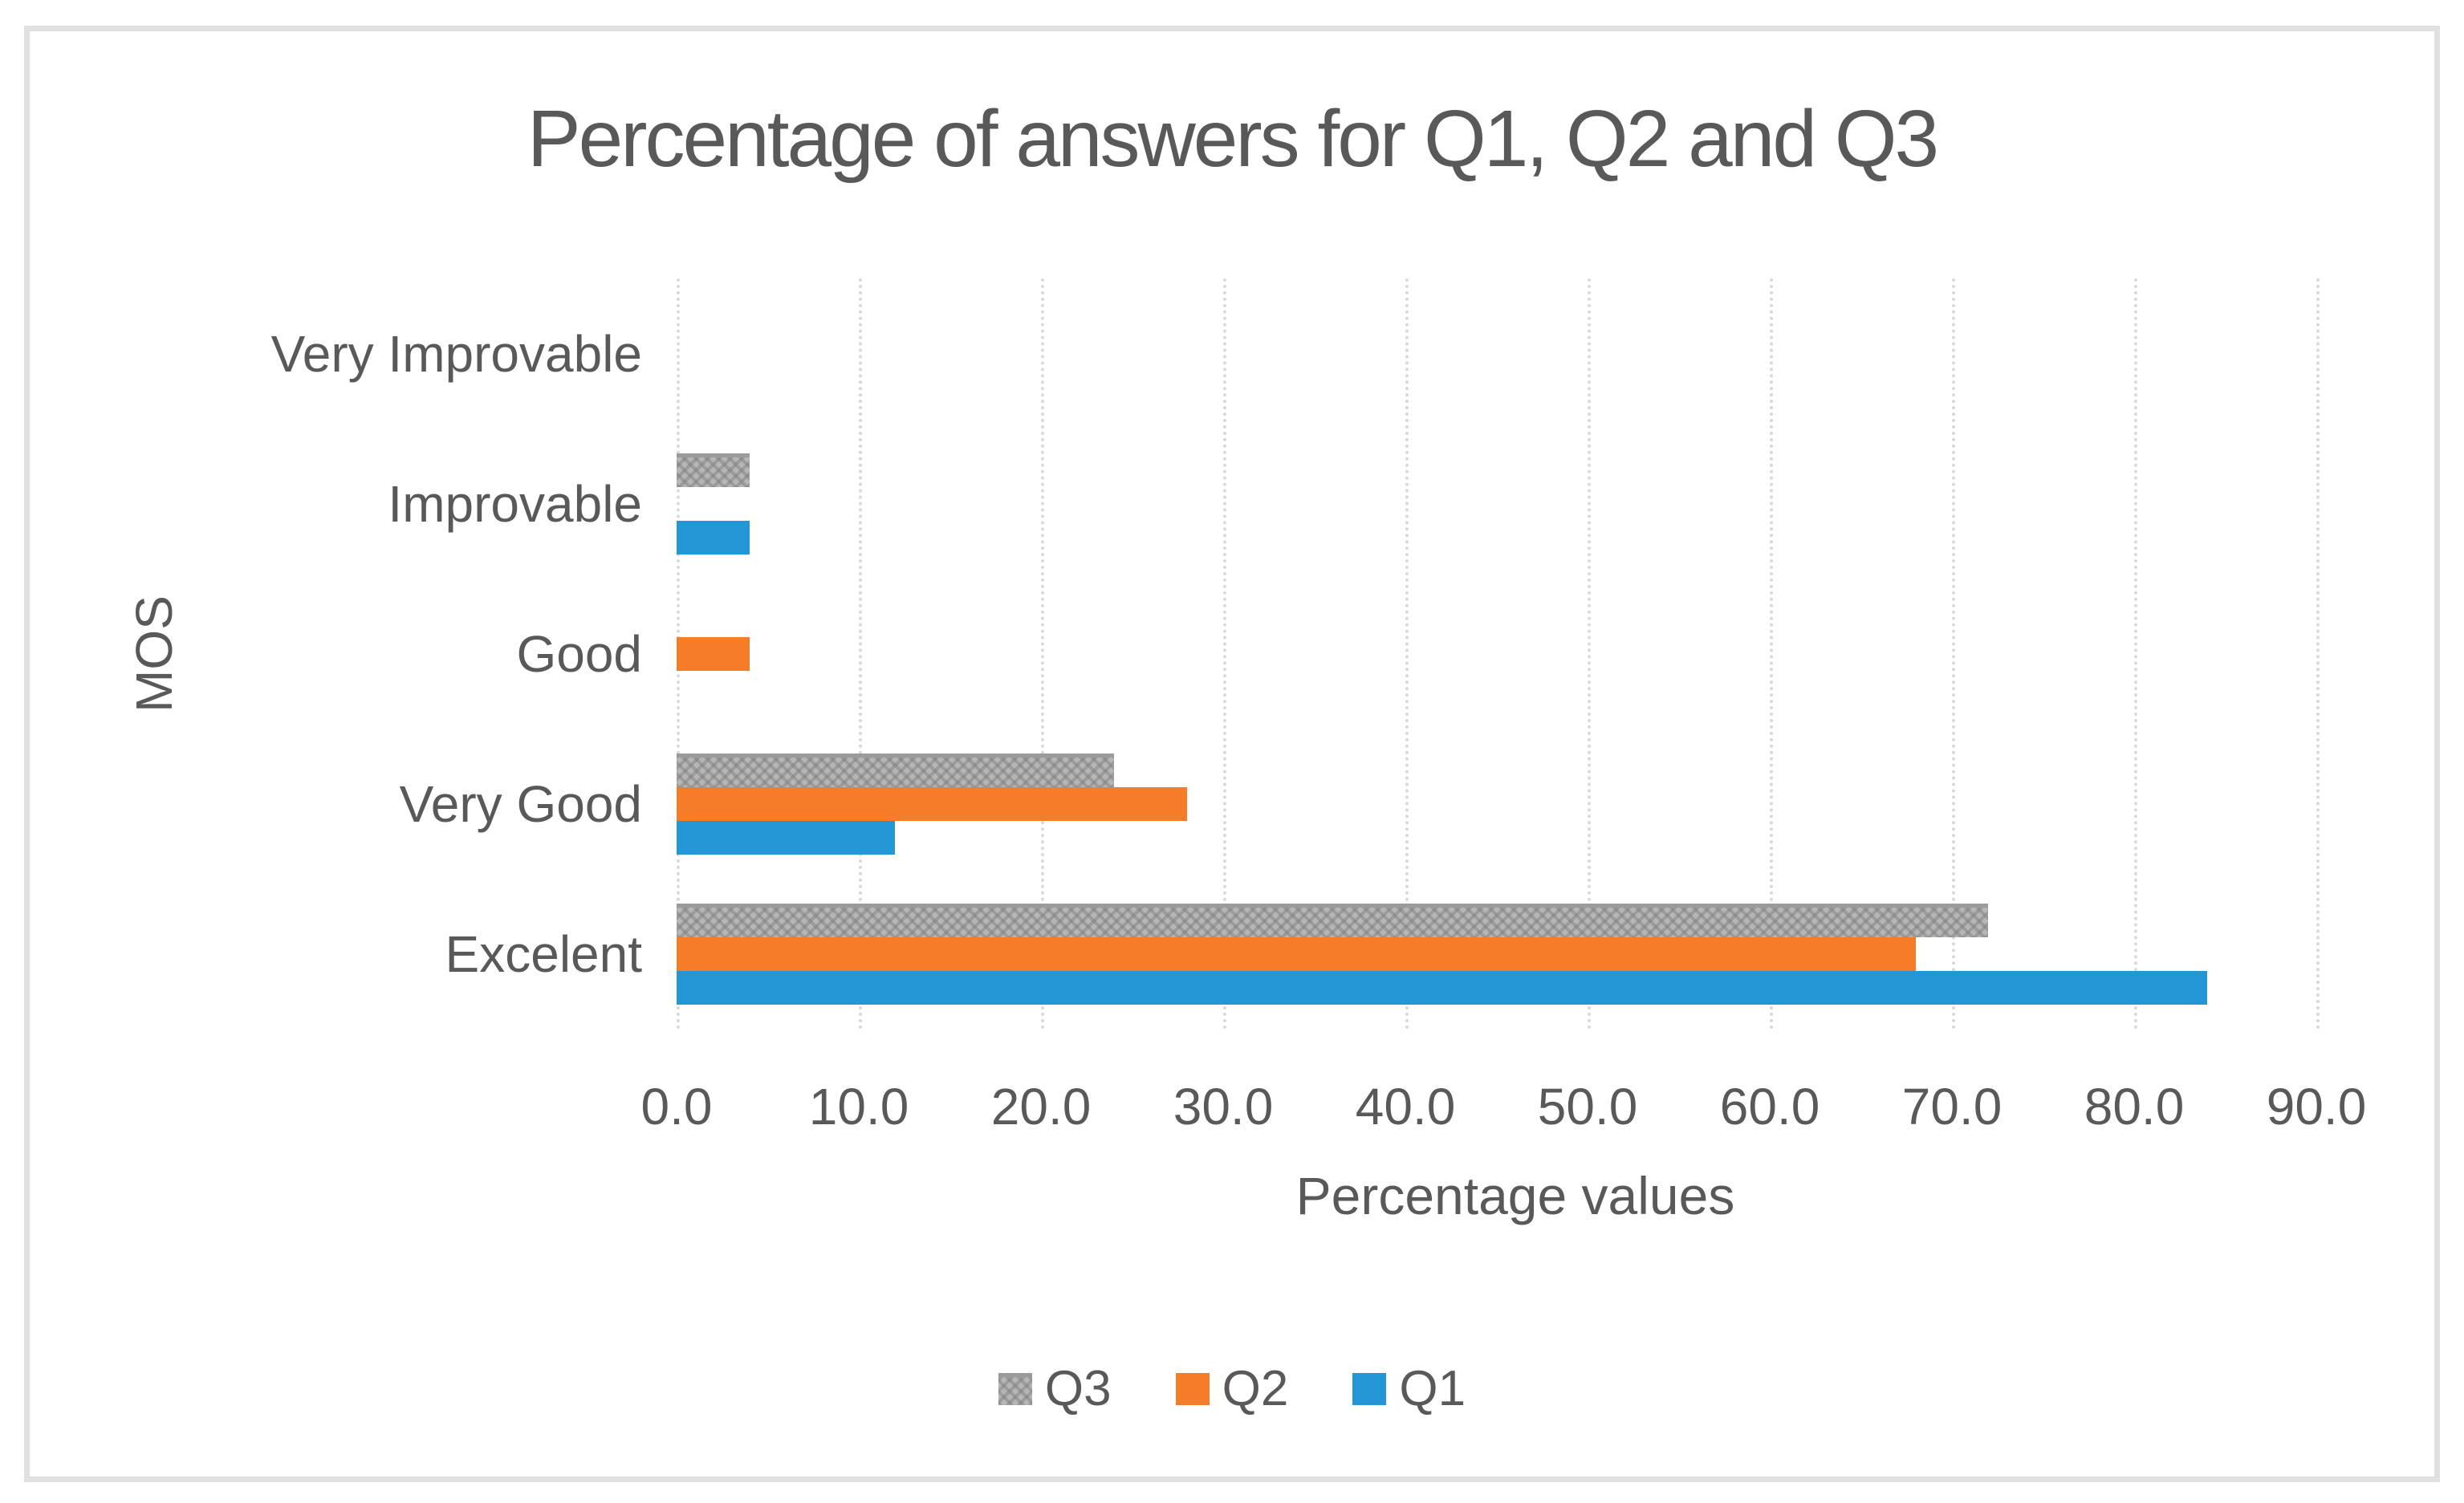 The width and height of the screenshot is (2464, 1503). I want to click on bar-q2-very-good, so click(932, 805).